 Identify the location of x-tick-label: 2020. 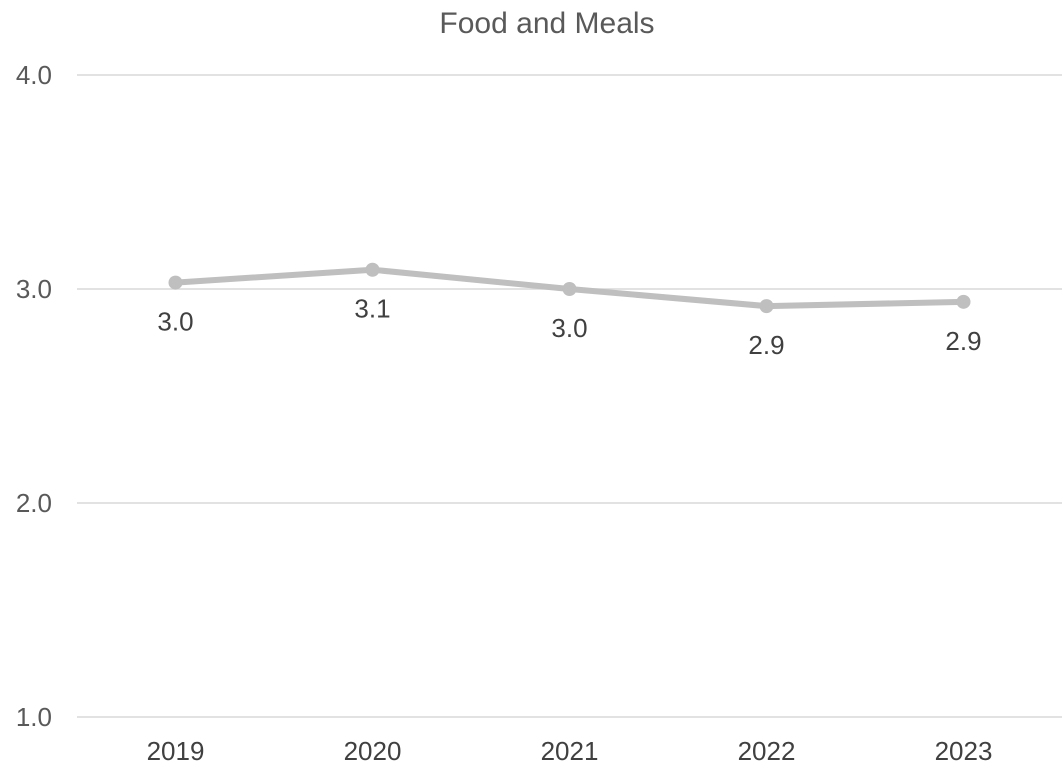
(373, 751).